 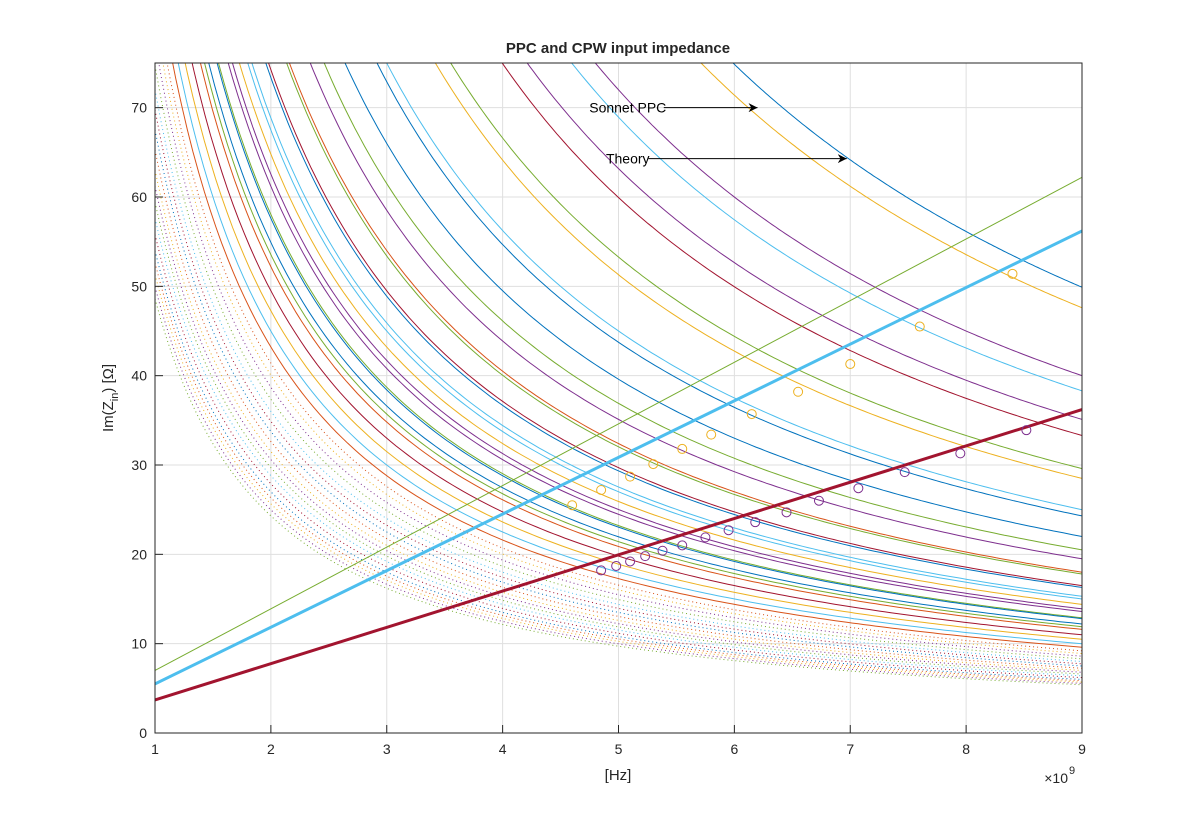 What do you see at coordinates (271, 749) in the screenshot?
I see `x-tick-label: 2` at bounding box center [271, 749].